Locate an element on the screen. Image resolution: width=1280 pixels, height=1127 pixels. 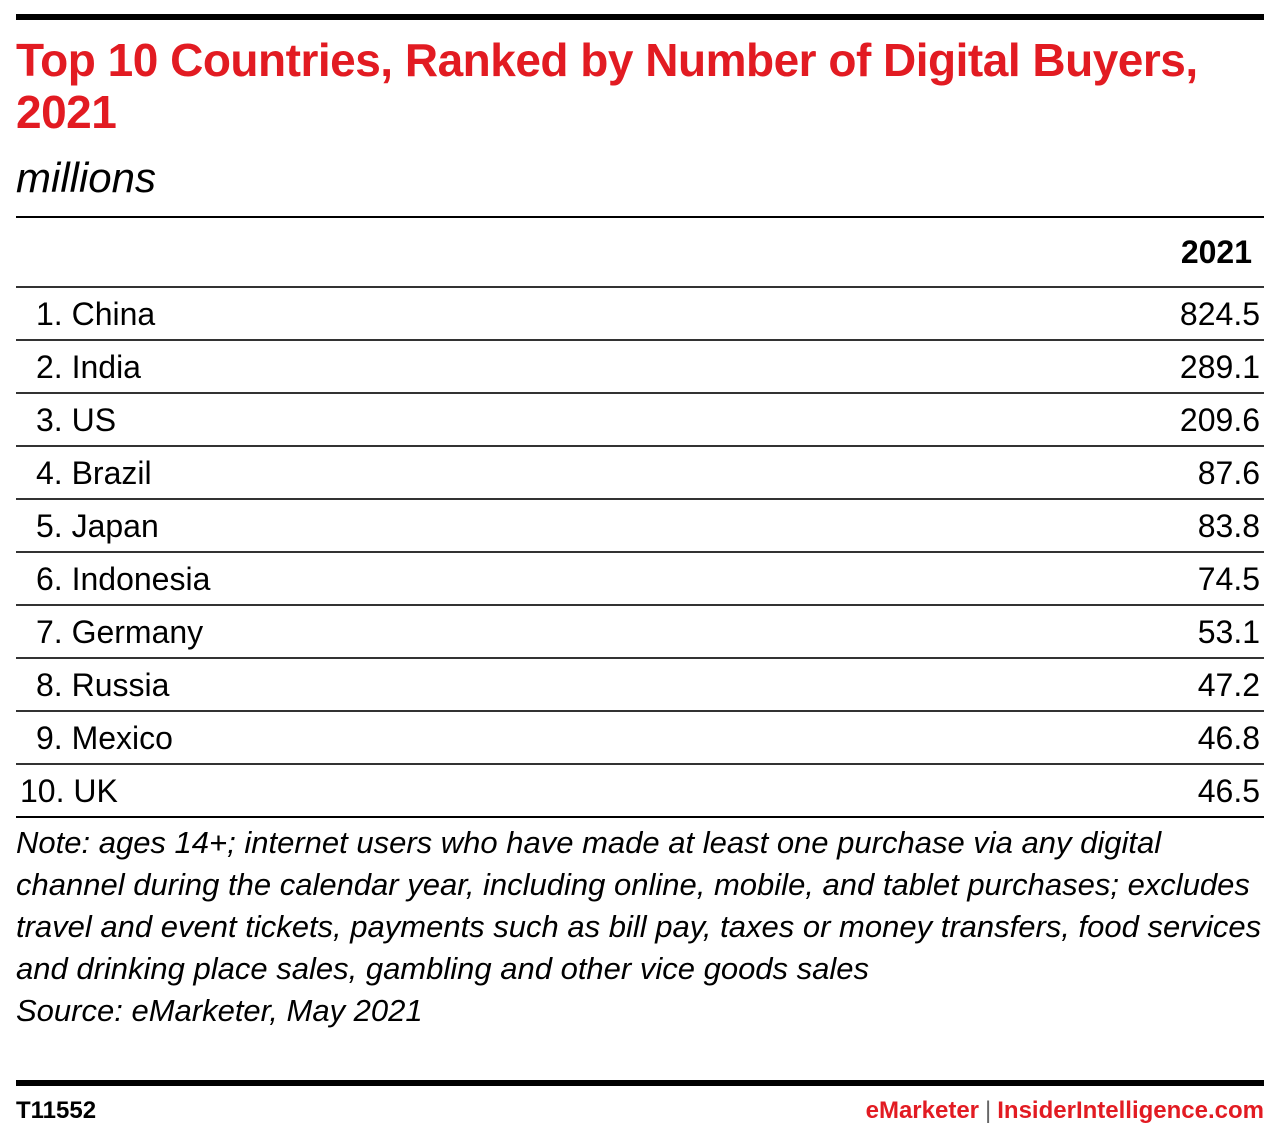
row-label: 4. Brazil is located at coordinates (94, 473).